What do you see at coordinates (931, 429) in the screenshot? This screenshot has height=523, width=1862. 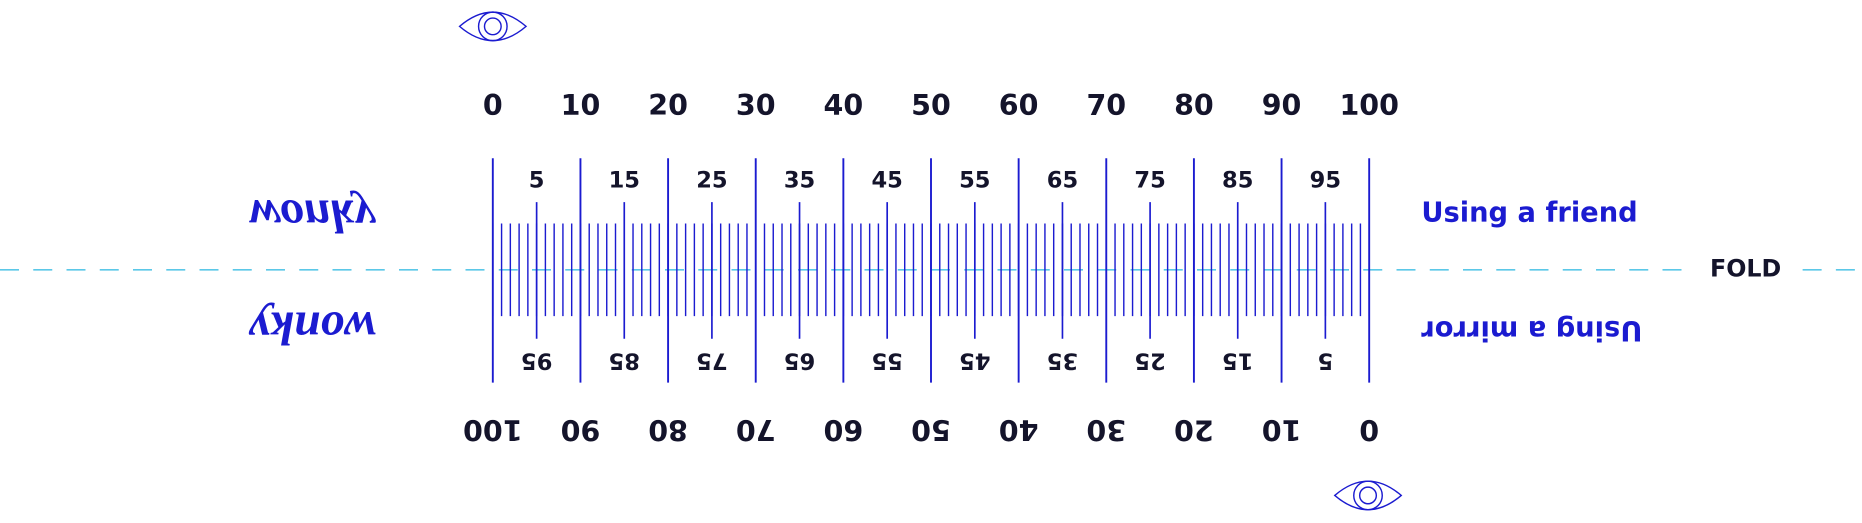 I see `bottom-major-label: 50` at bounding box center [931, 429].